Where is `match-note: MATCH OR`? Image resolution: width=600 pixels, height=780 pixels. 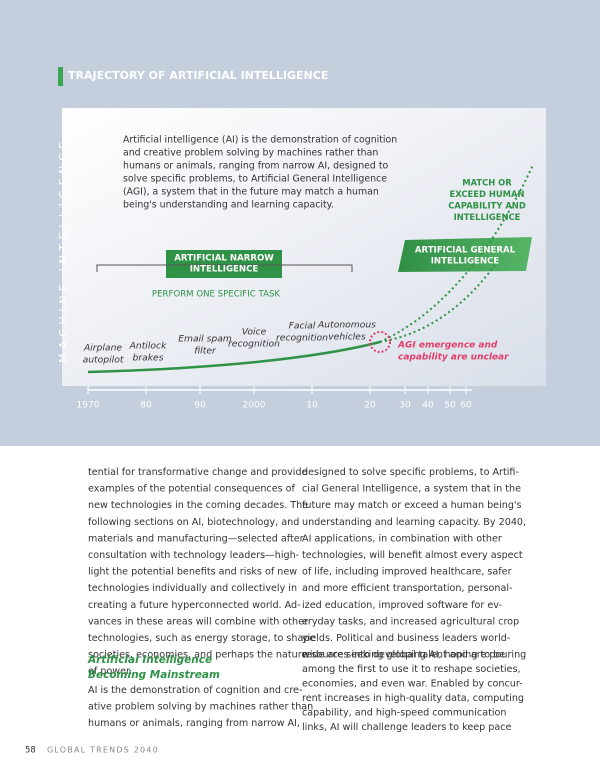 match-note: MATCH OR is located at coordinates (487, 183).